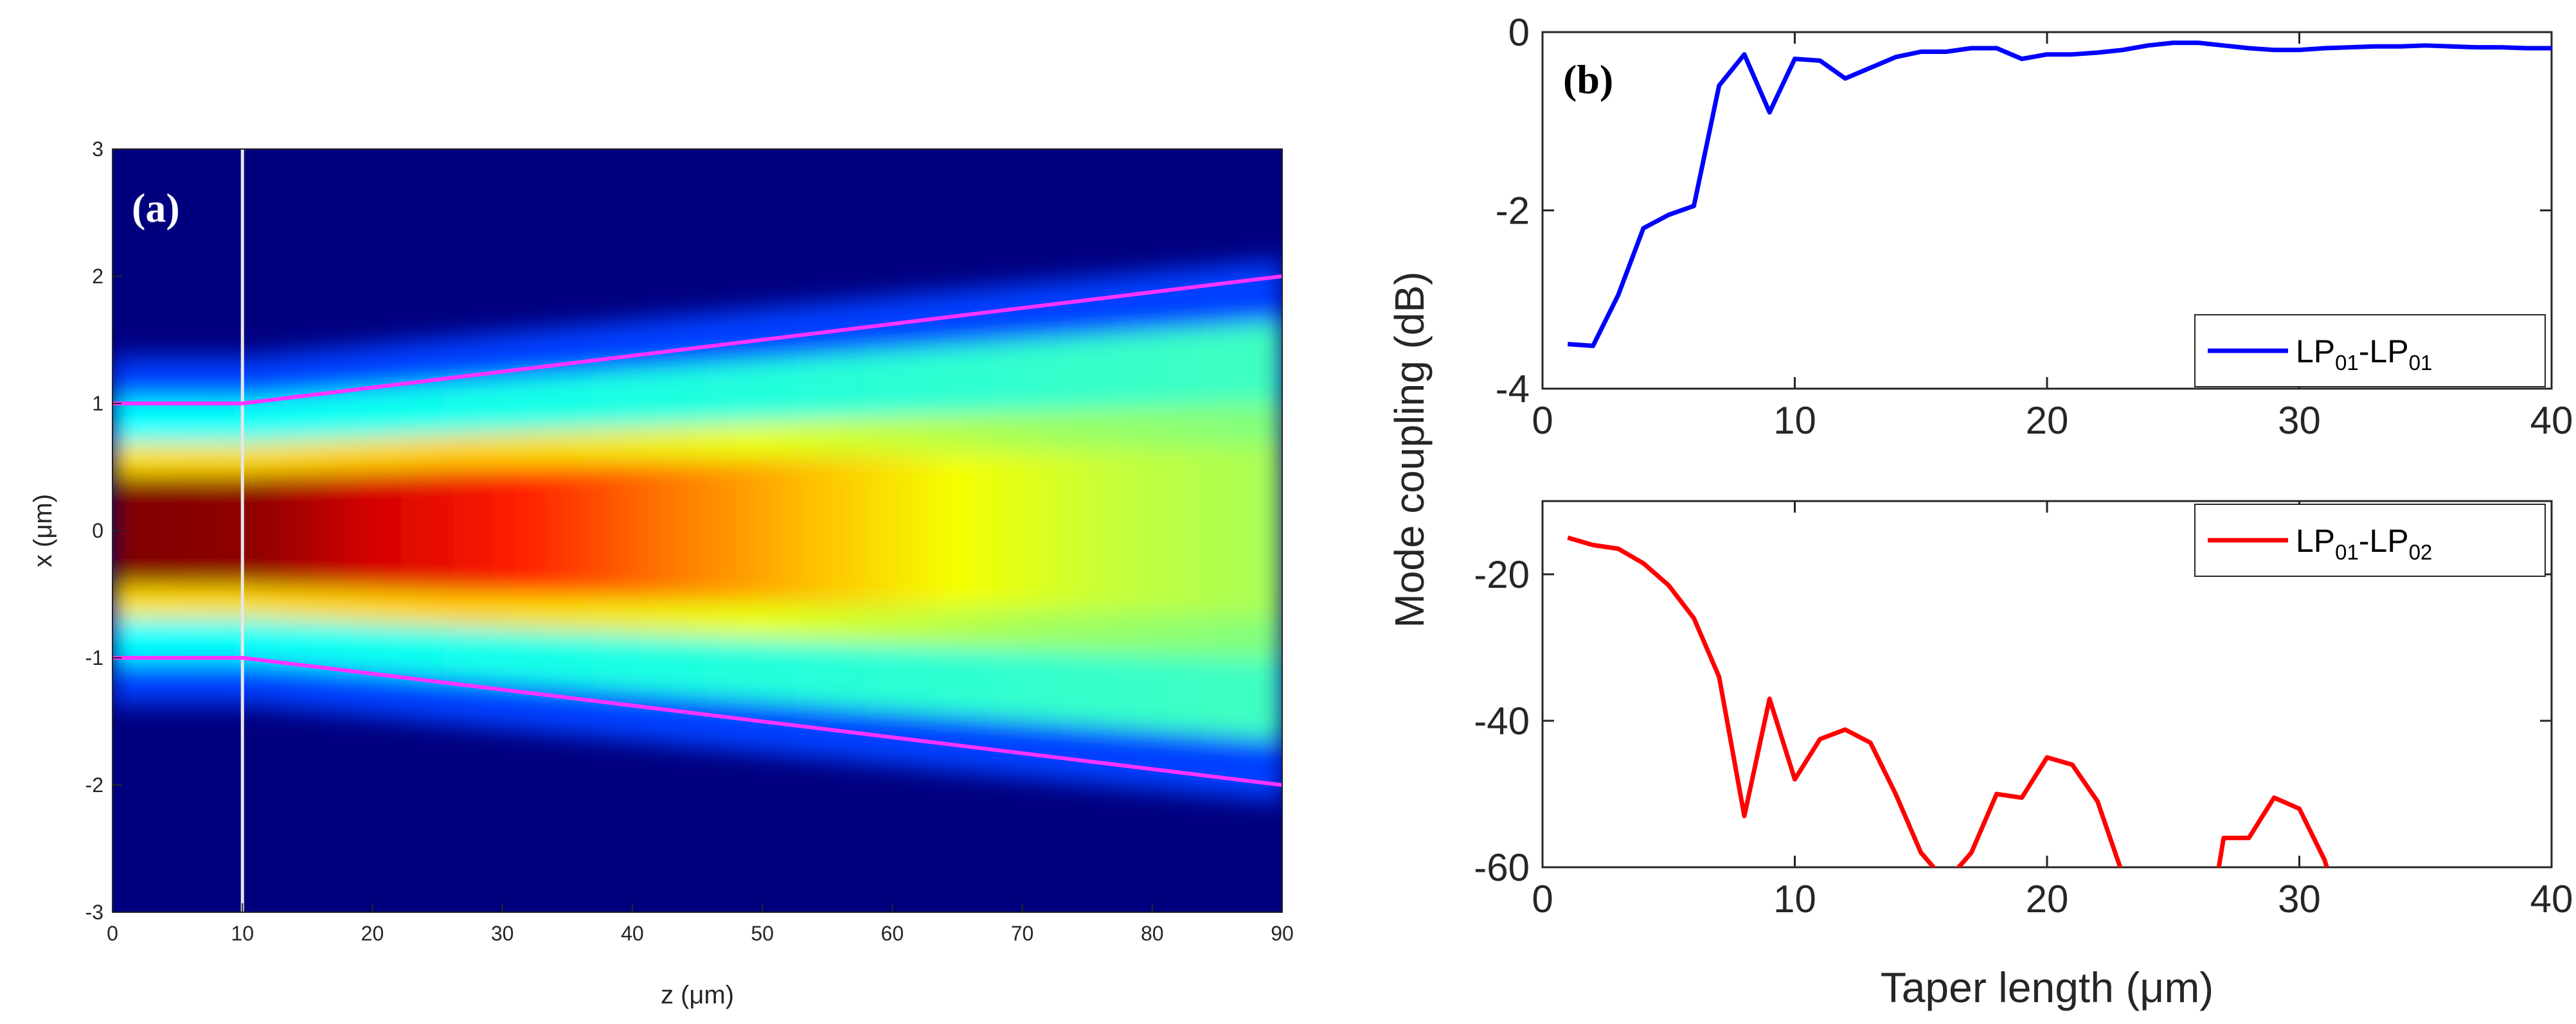  I want to click on ylabel-mode-coupling: Mode coupling (dB), so click(1409, 450).